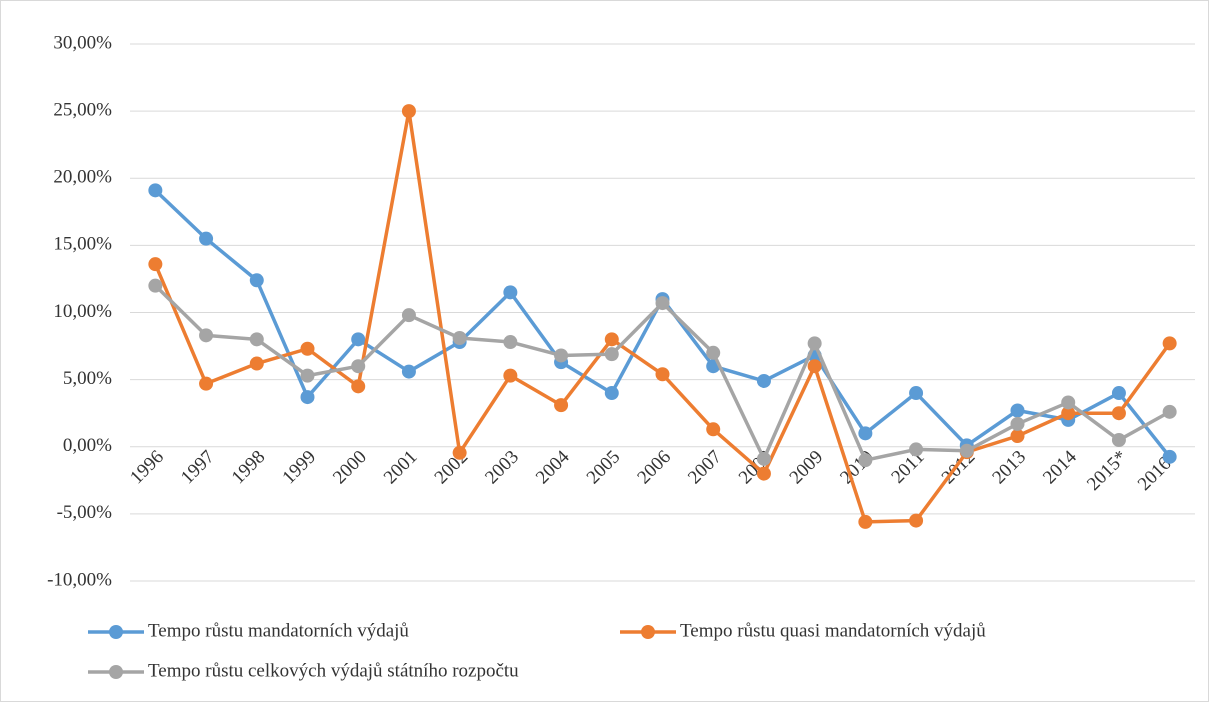 The height and width of the screenshot is (707, 1209). What do you see at coordinates (82, 177) in the screenshot?
I see `y-tick-label: 20,00%` at bounding box center [82, 177].